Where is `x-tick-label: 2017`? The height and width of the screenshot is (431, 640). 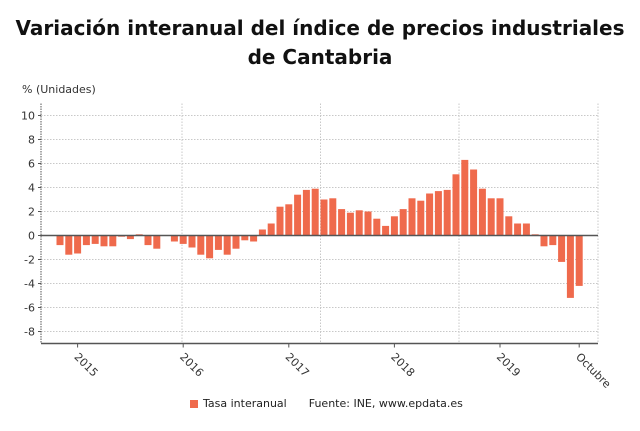
x-tick-label: 2017 is located at coordinates (297, 364).